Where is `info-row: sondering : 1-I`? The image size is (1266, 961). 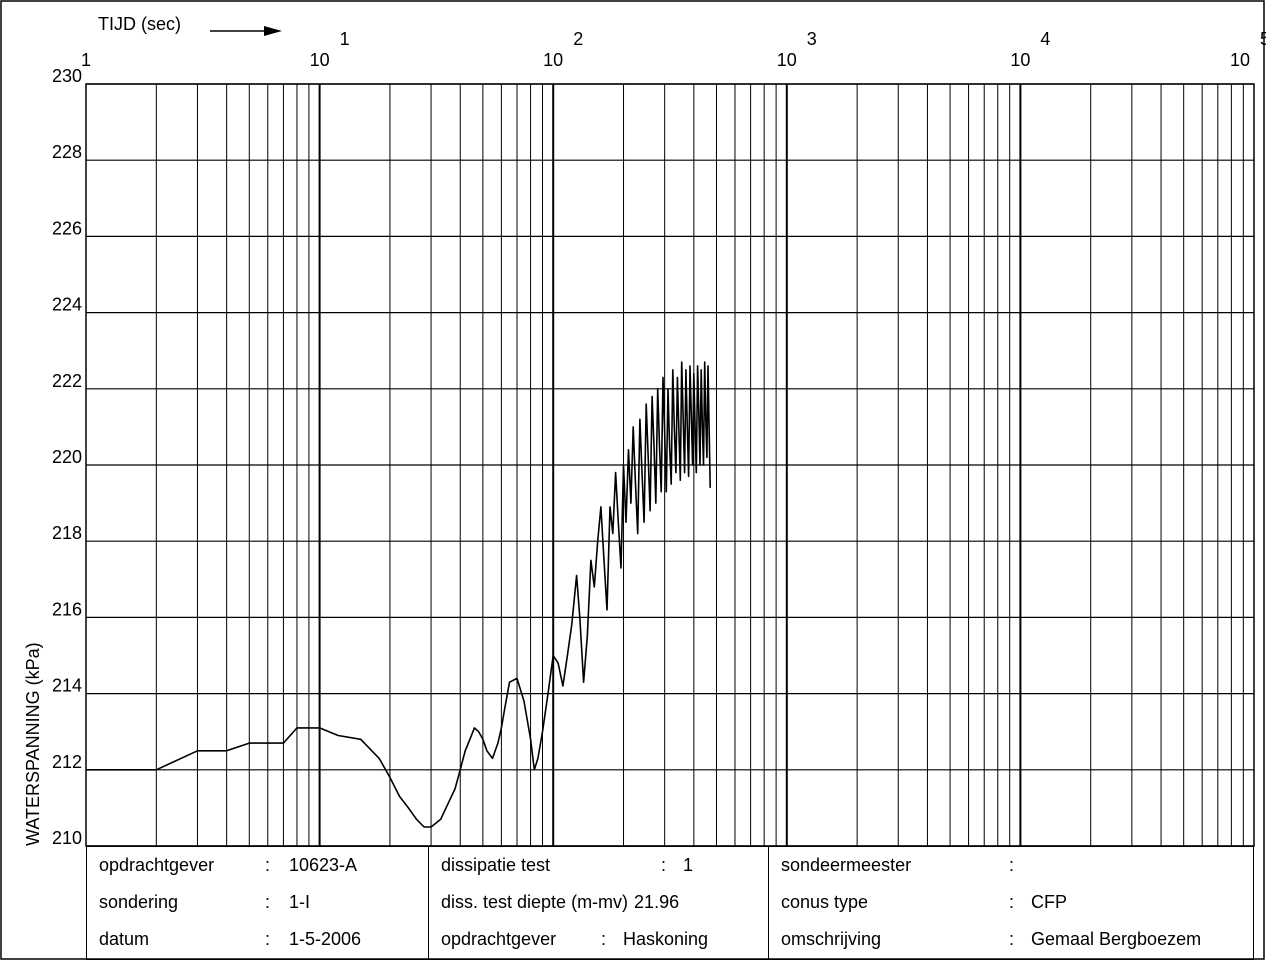 info-row: sondering : 1-I is located at coordinates (257, 902).